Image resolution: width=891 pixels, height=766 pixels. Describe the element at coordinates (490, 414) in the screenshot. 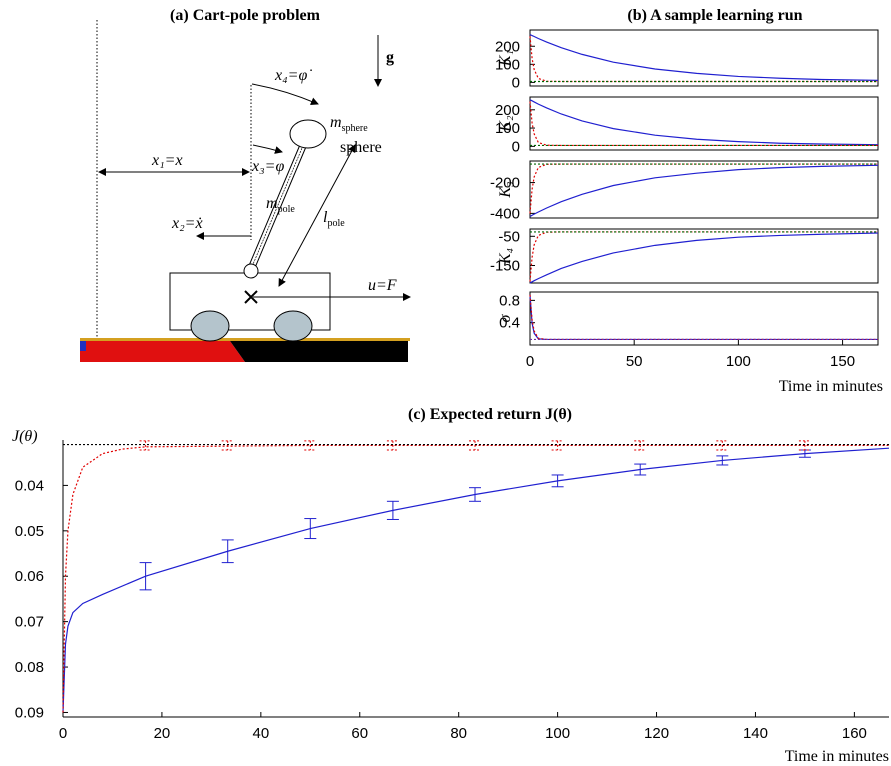

I see `chart-title: (c) Expected return J(θ)` at that location.